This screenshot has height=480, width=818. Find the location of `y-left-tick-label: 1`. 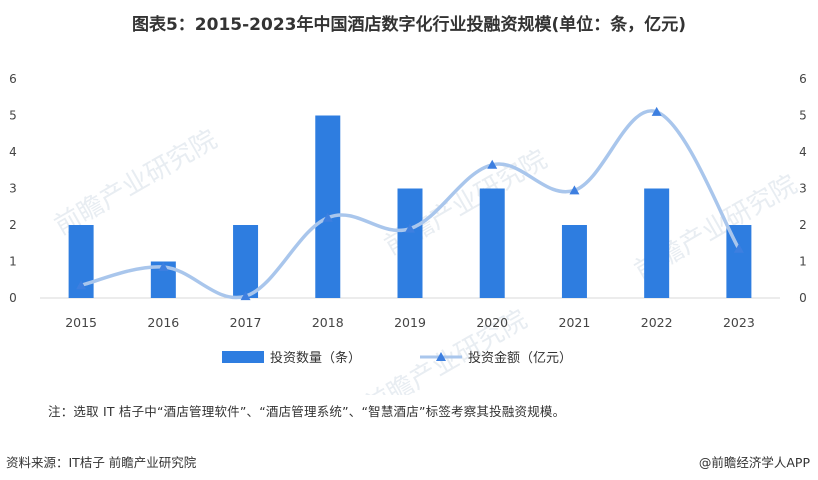

y-left-tick-label: 1 is located at coordinates (13, 262).